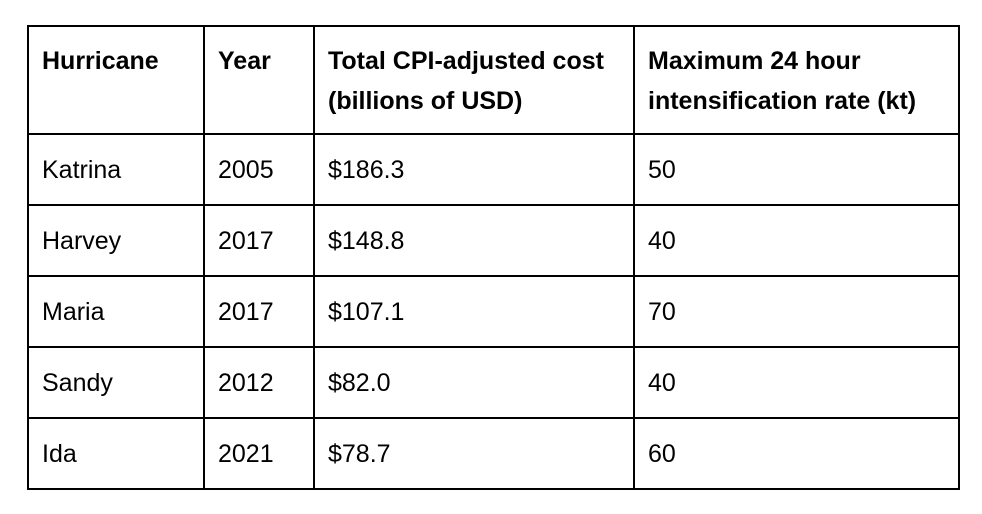 This screenshot has width=982, height=514. Describe the element at coordinates (116, 311) in the screenshot. I see `cell-hurricane: Maria` at that location.